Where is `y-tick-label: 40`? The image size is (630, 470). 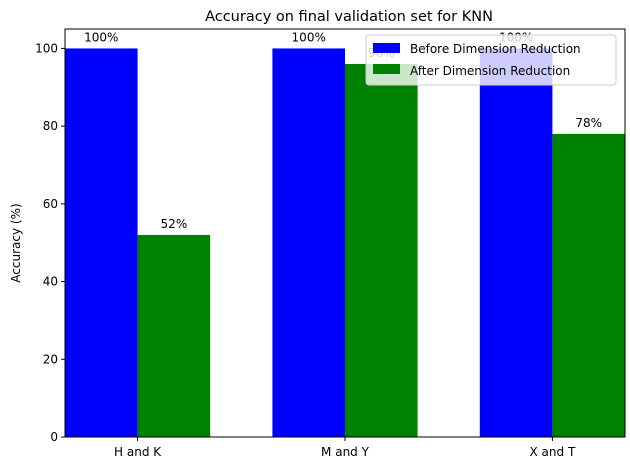 y-tick-label: 40 is located at coordinates (50, 282).